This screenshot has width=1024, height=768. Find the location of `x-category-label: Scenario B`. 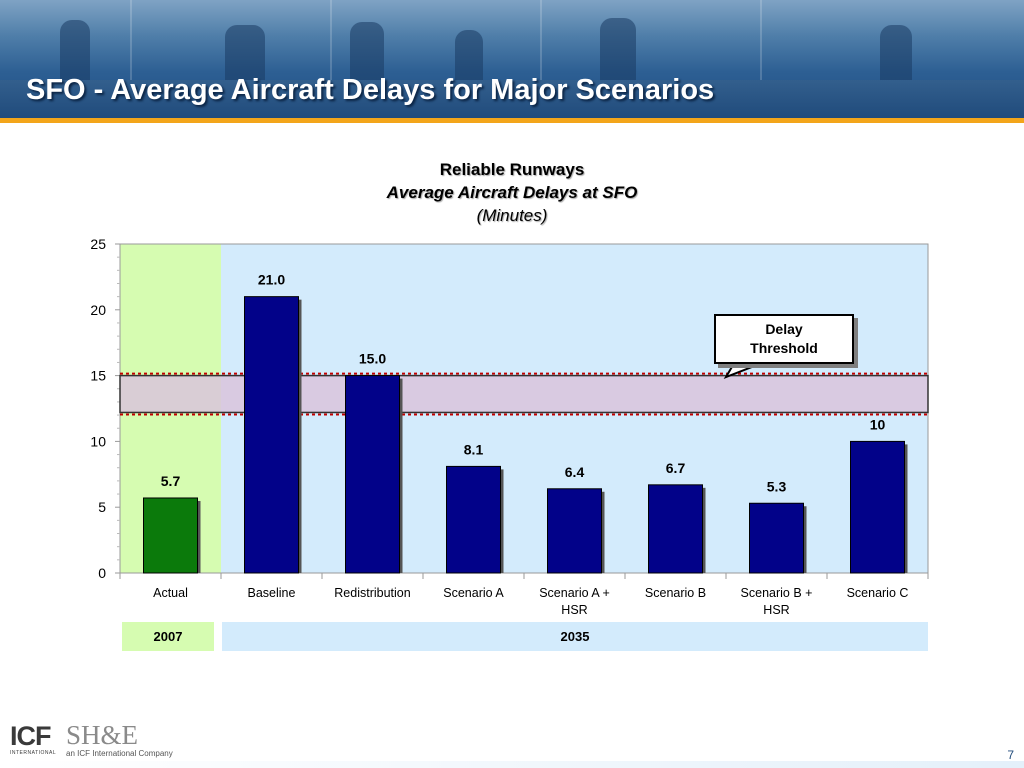

x-category-label: Scenario B is located at coordinates (675, 593).